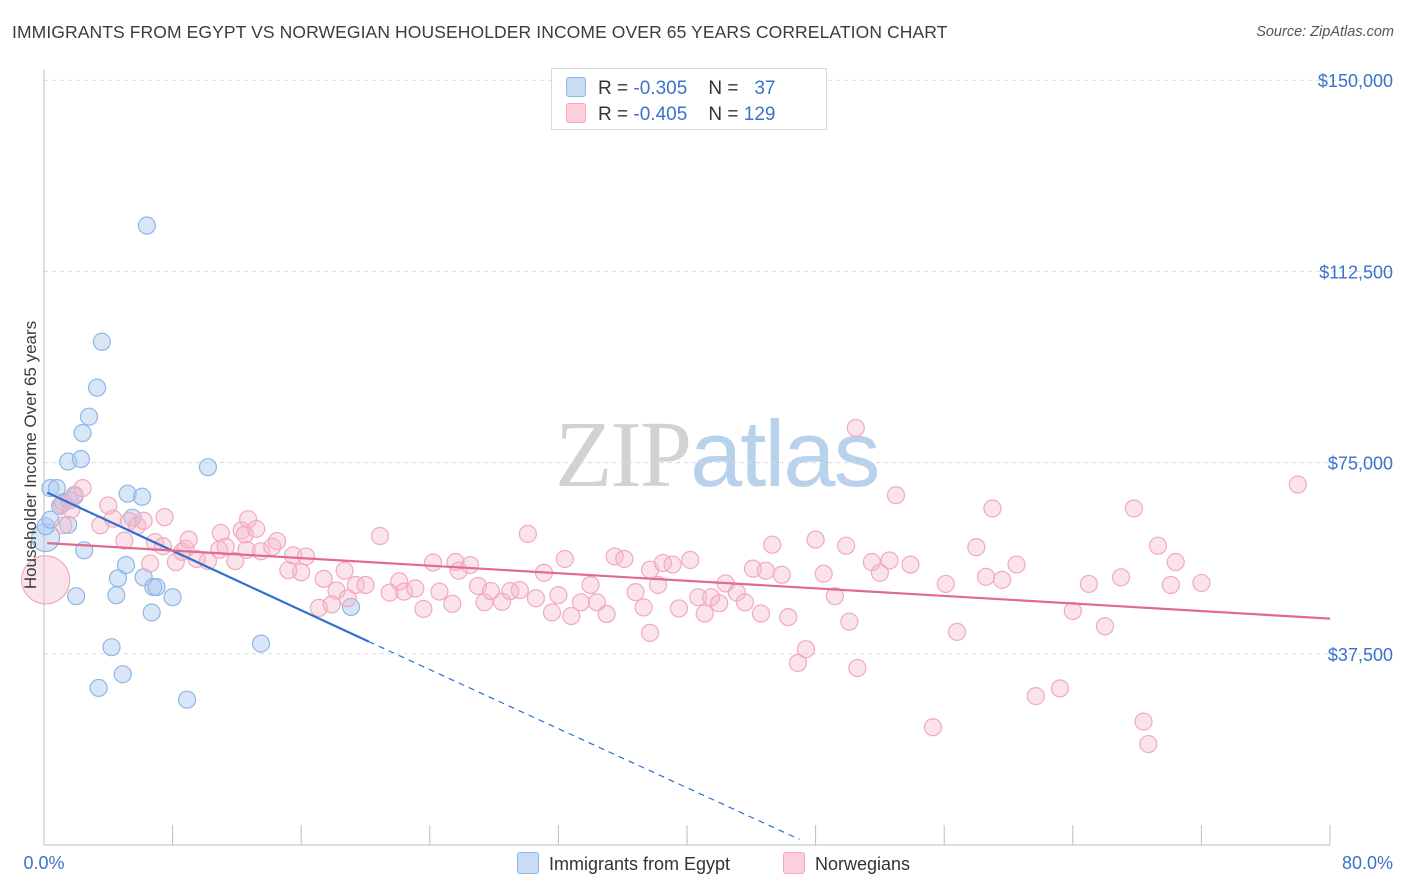 Image resolution: width=1406 pixels, height=892 pixels. I want to click on x-tick-label: 80.0%, so click(1367, 863).